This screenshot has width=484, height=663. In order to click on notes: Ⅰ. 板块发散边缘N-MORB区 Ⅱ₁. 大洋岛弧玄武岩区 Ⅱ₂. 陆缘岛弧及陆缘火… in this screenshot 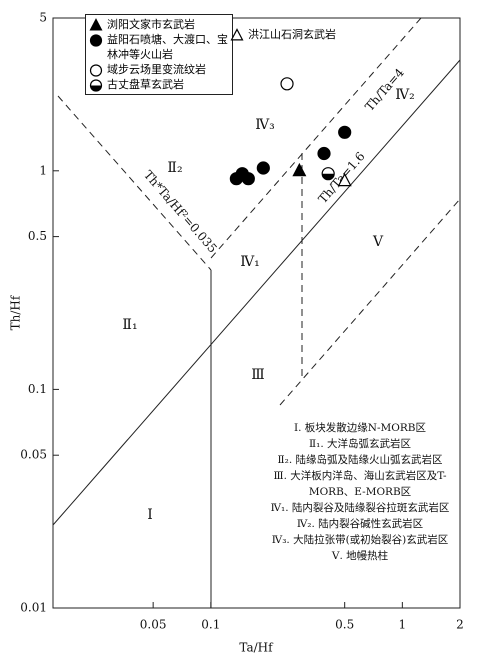, I will do `click(360, 492)`.